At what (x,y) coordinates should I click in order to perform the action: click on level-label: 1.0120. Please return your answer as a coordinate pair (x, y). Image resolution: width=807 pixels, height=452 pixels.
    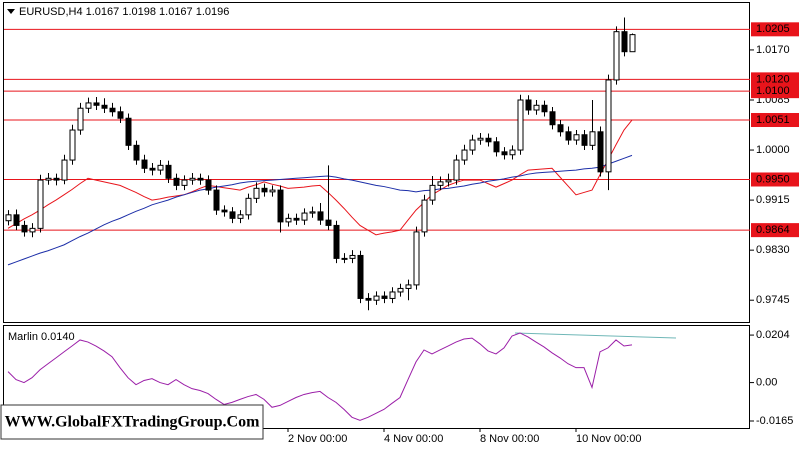
    Looking at the image, I should click on (773, 79).